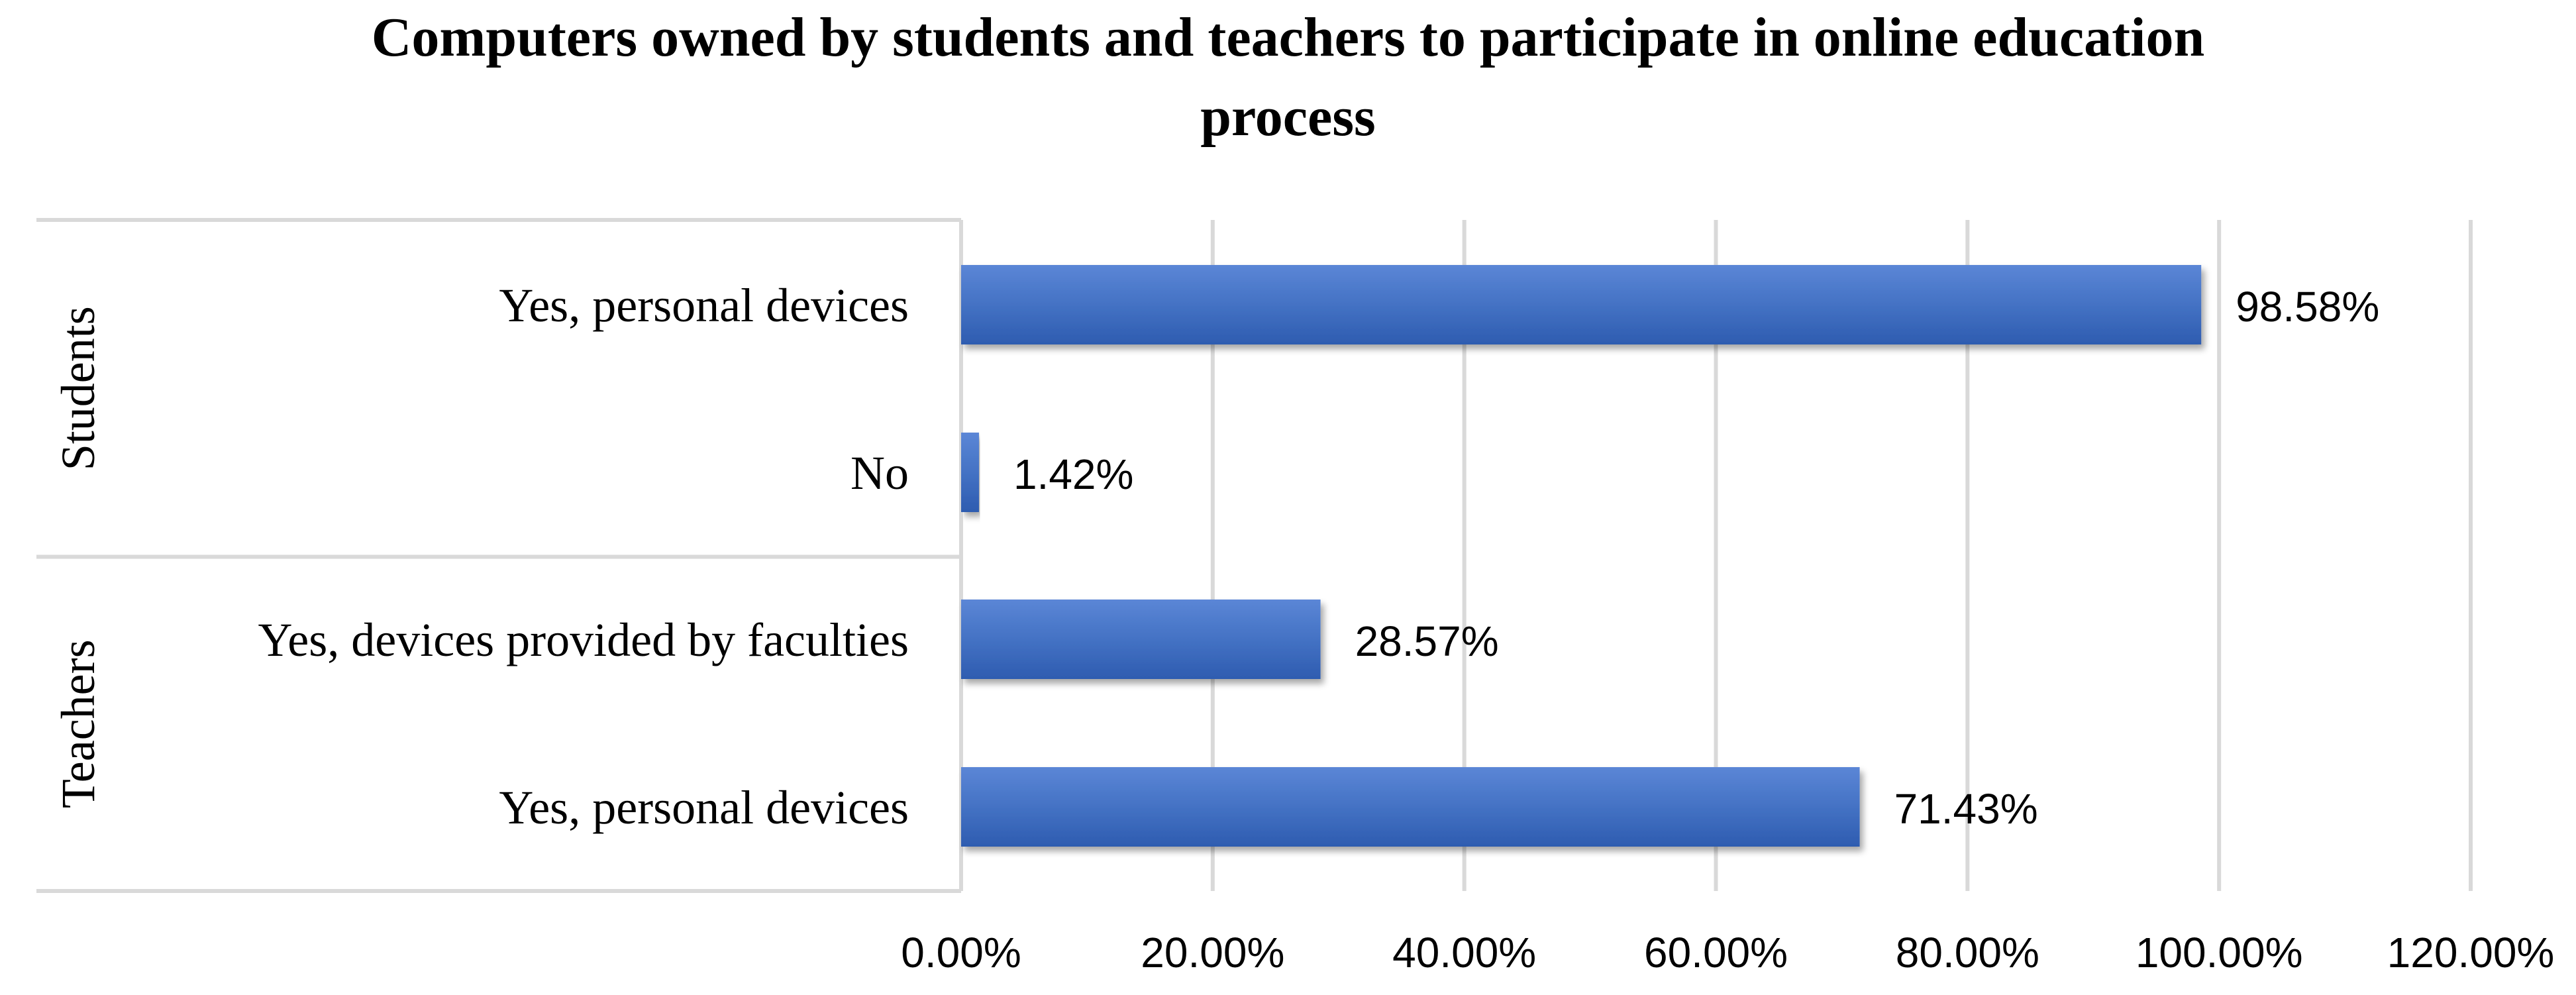 The image size is (2576, 995). Describe the element at coordinates (879, 472) in the screenshot. I see `category-label: No` at that location.